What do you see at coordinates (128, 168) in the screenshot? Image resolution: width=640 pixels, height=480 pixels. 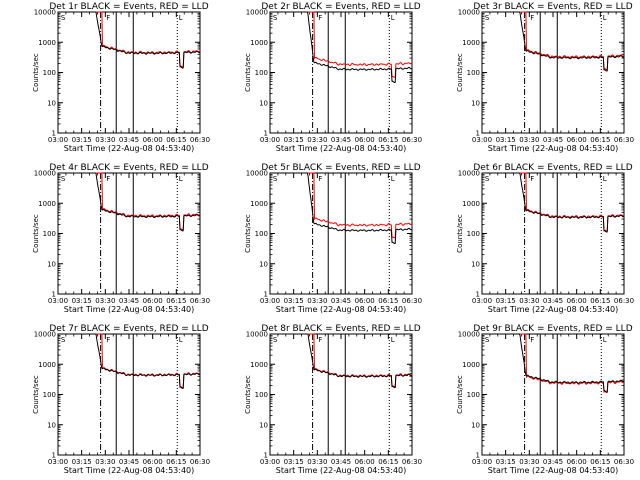 I see `panel-title: Det 4r BLACK = Events, RED = LLD` at bounding box center [128, 168].